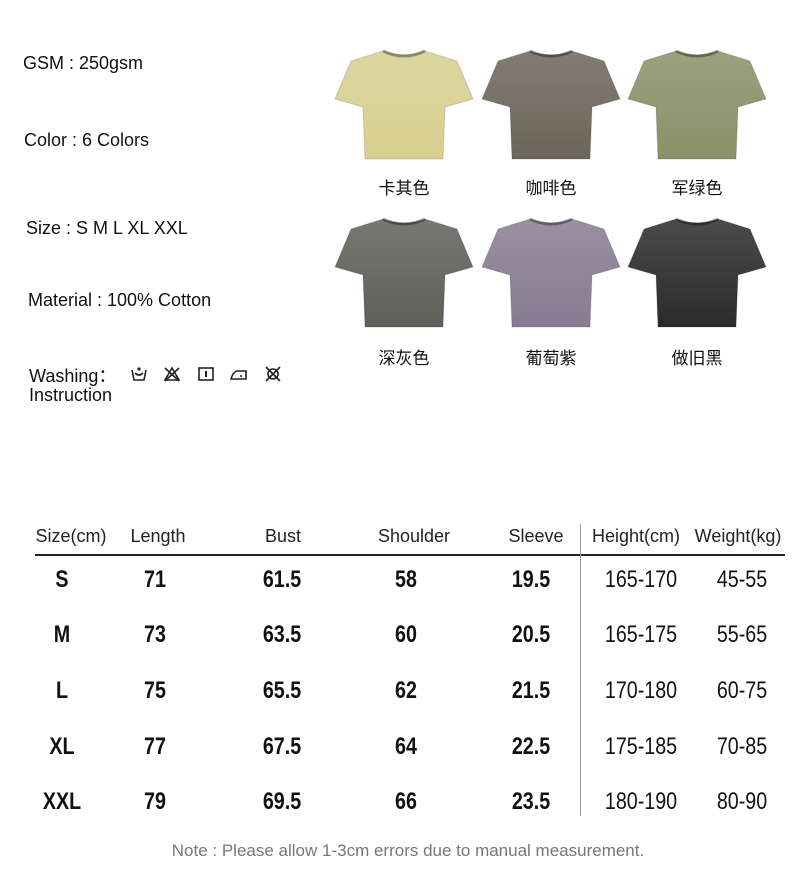 The height and width of the screenshot is (874, 800). I want to click on table-cell: 73, so click(155, 634).